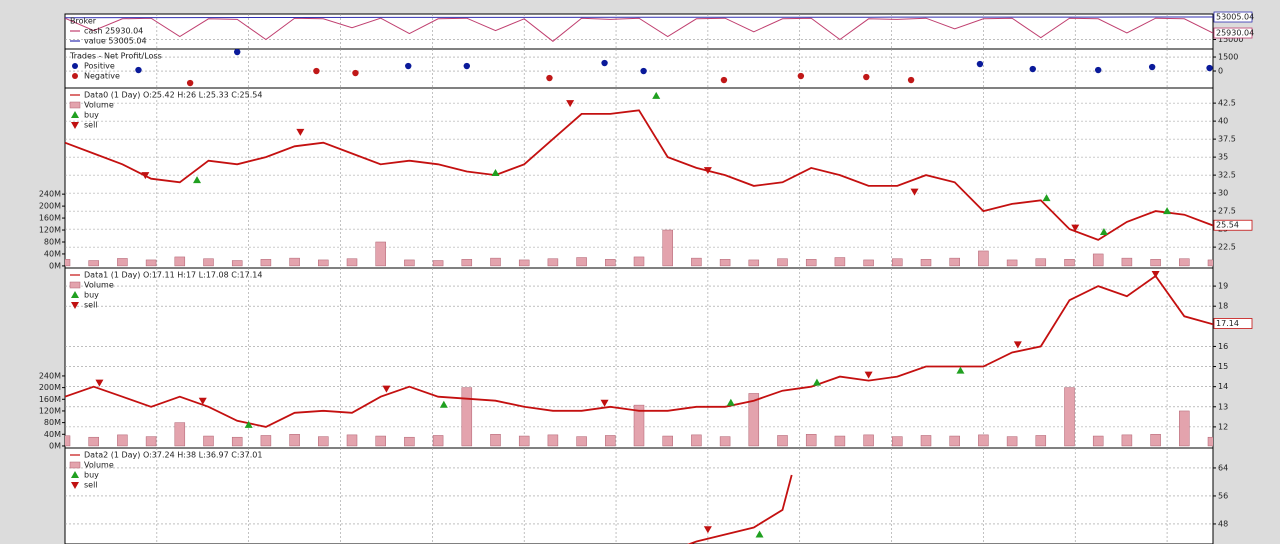  I want to click on y2-tick-label: 40M, so click(52, 253).